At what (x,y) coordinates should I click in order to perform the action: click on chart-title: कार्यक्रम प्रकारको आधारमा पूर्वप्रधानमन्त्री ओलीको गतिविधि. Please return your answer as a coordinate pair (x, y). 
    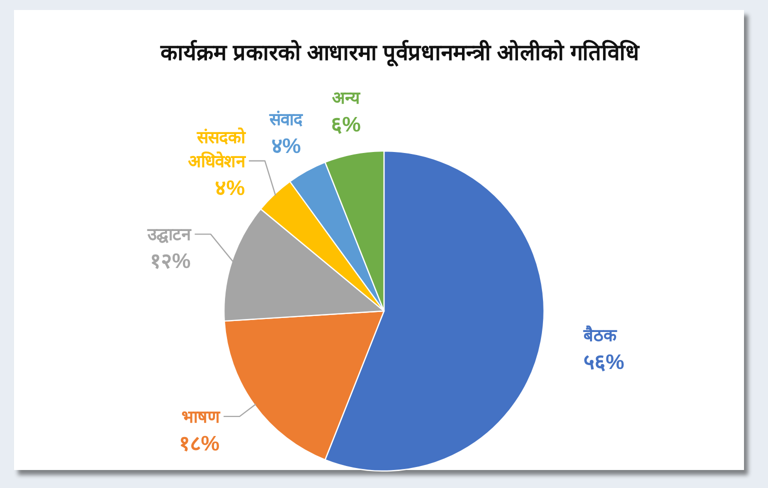
    Looking at the image, I should click on (400, 53).